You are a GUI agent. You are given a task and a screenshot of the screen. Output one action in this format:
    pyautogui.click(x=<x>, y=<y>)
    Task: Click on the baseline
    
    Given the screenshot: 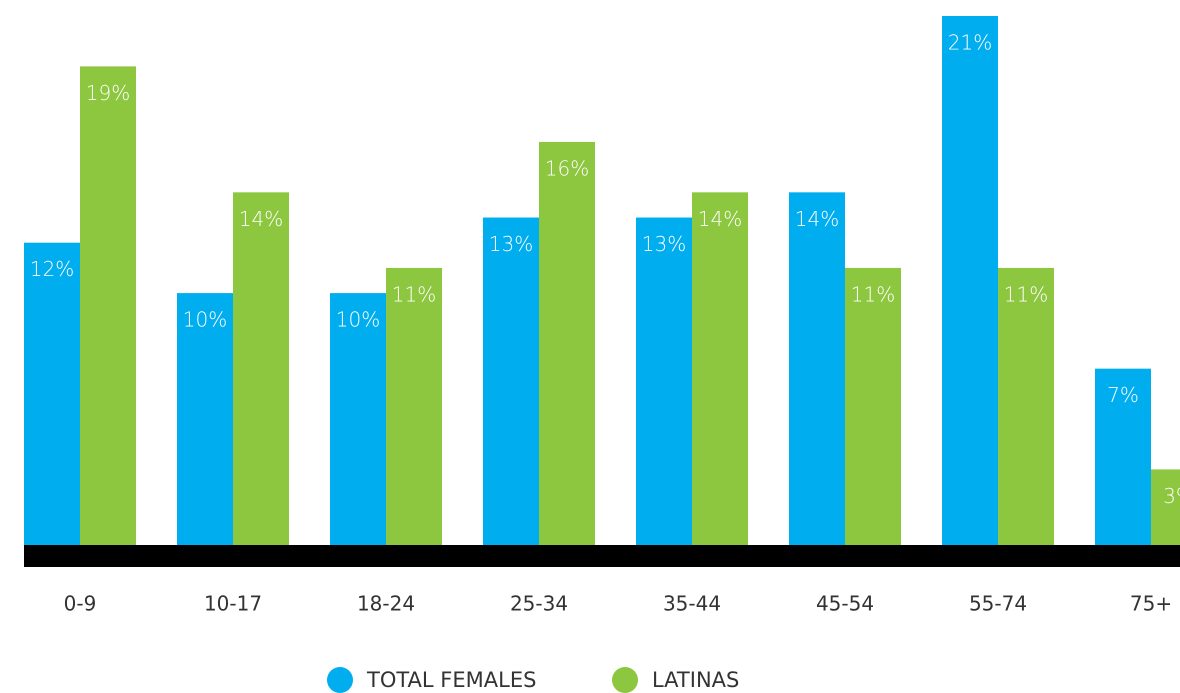 What is the action you would take?
    pyautogui.click(x=602, y=556)
    